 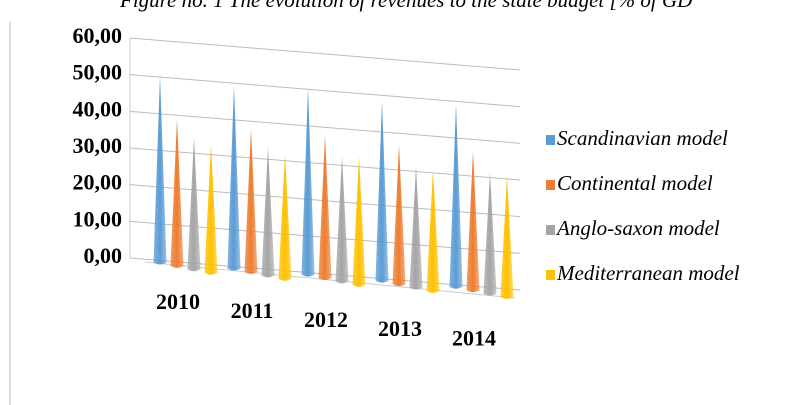 I want to click on x-tick-label: 2013, so click(x=400, y=328).